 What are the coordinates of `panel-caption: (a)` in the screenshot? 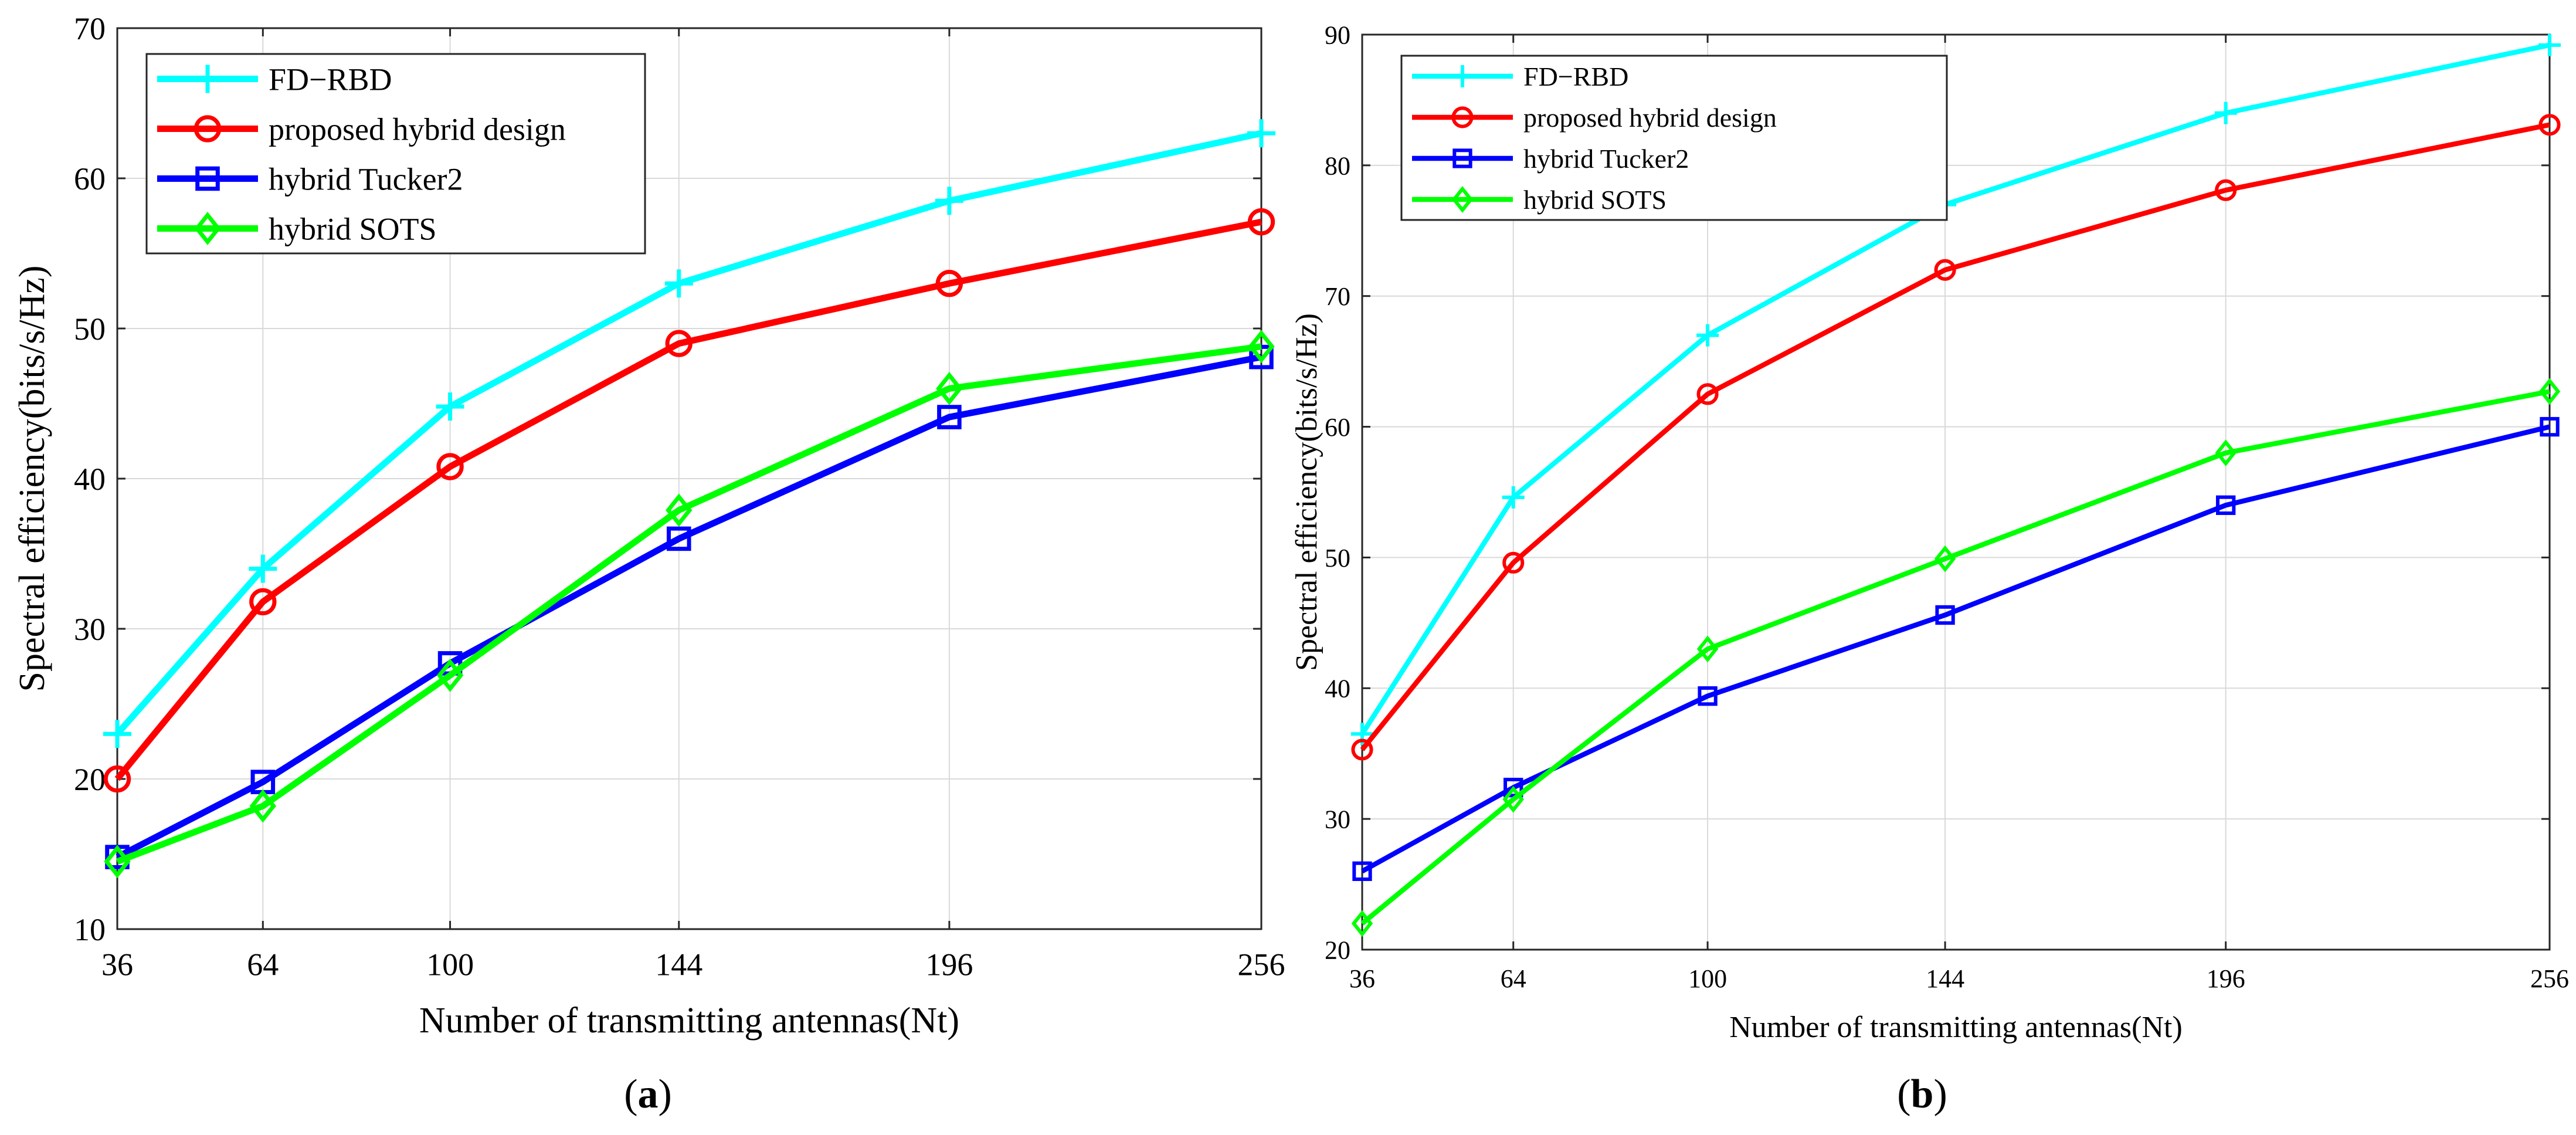 It's located at (648, 1094).